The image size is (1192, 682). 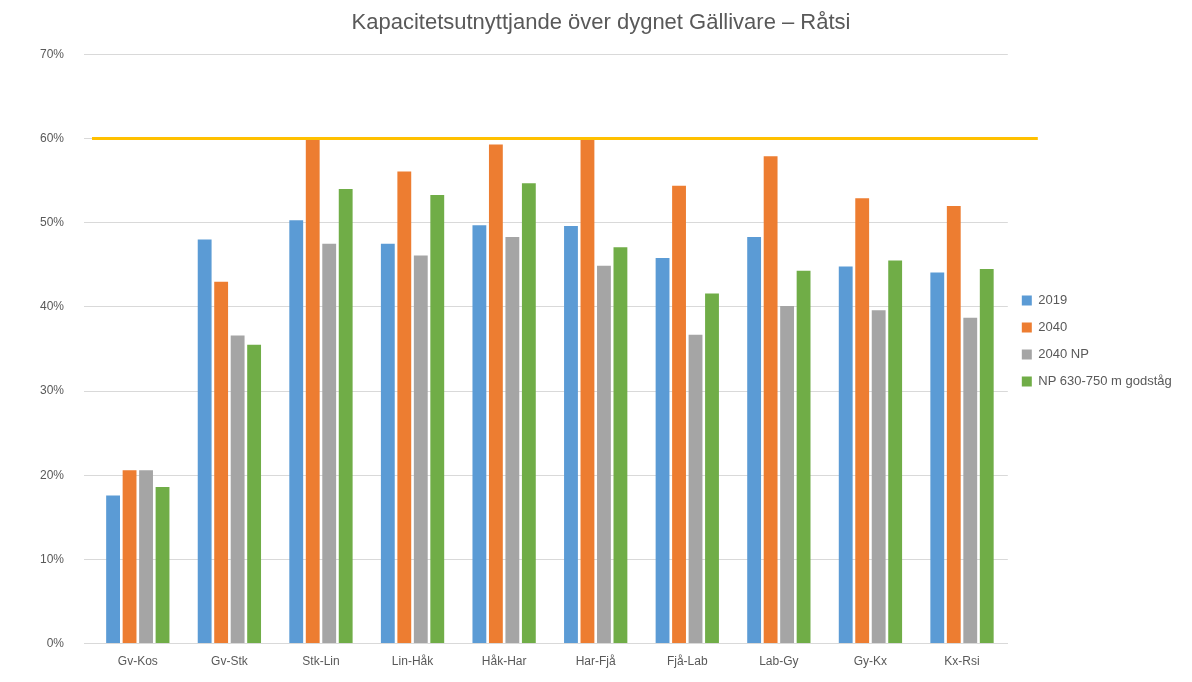 What do you see at coordinates (52, 558) in the screenshot?
I see `y-tick-label: 10%` at bounding box center [52, 558].